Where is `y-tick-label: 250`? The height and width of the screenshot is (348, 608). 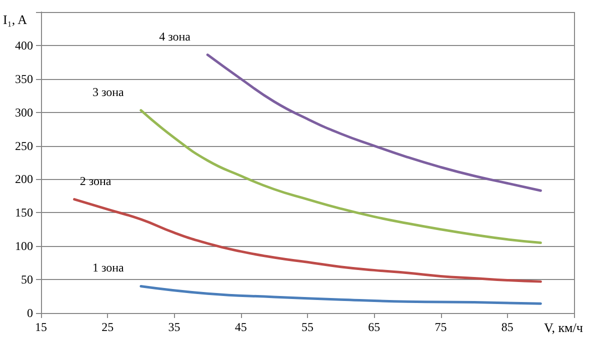
y-tick-label: 250 is located at coordinates (24, 145).